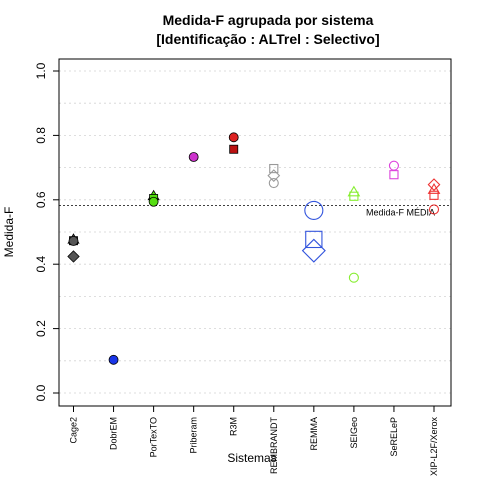 The width and height of the screenshot is (480, 480). What do you see at coordinates (267, 39) in the screenshot?
I see `chart-subtitle: [Identificação : ALTrel : Selectivo]` at bounding box center [267, 39].